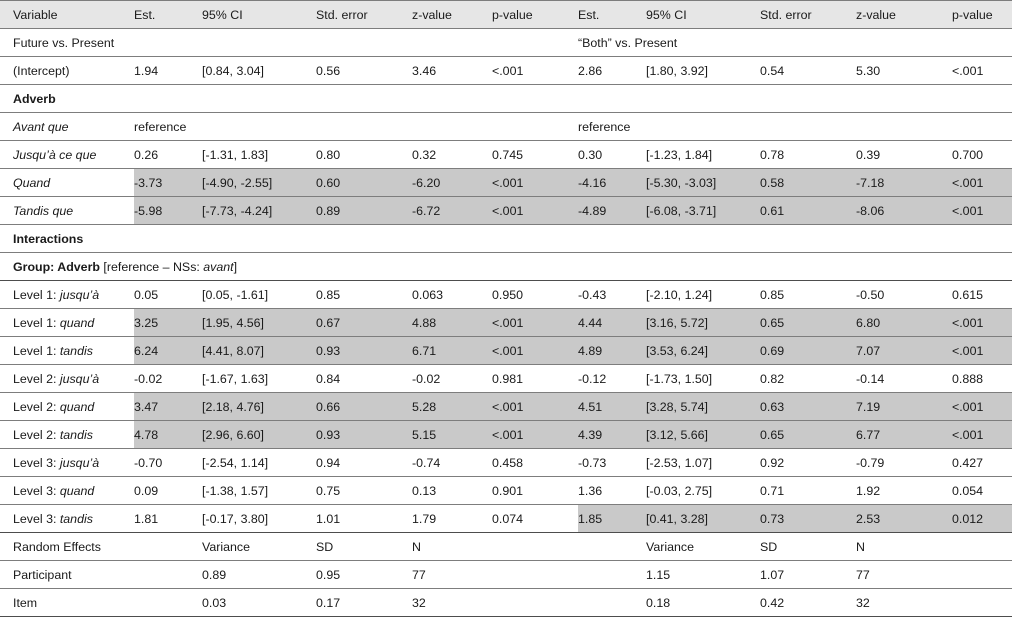 The image size is (1012, 617). I want to click on cell: -6.72, so click(452, 210).